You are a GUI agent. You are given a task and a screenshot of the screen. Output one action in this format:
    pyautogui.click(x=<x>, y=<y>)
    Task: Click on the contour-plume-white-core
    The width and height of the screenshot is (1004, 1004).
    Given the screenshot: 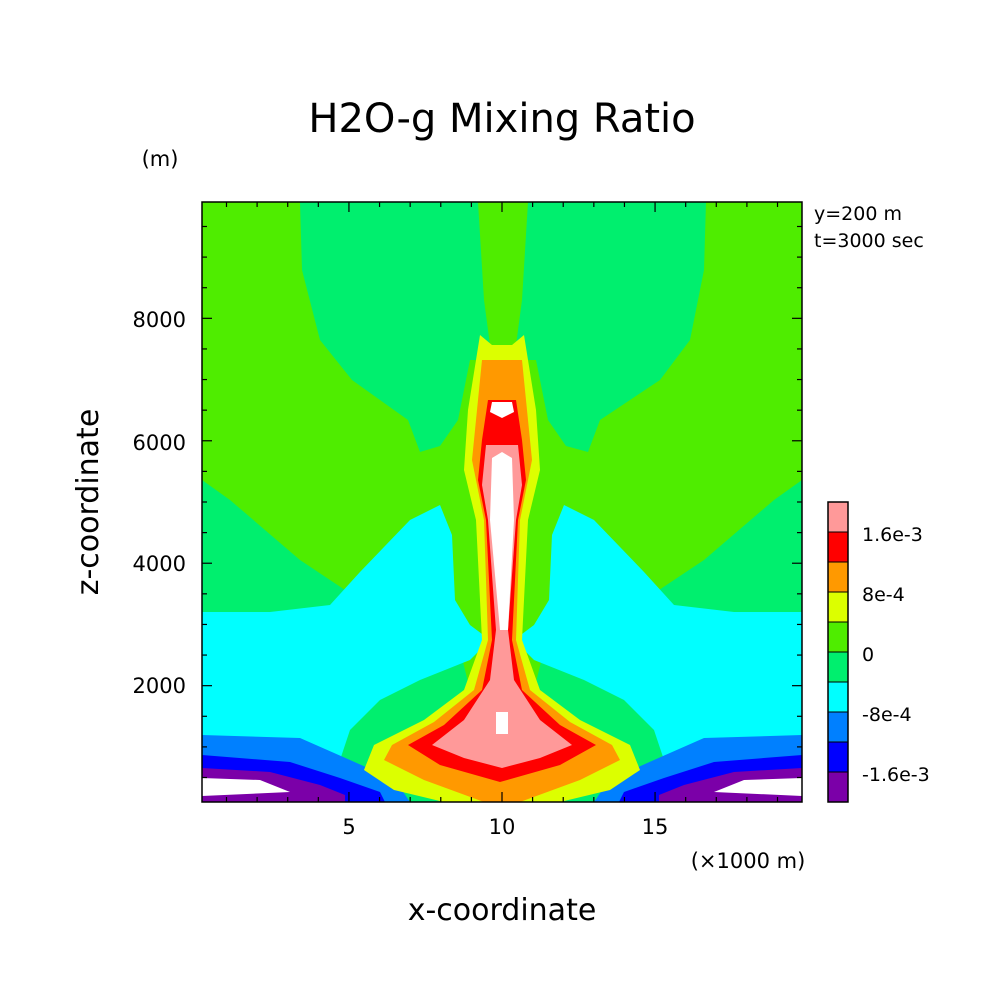 What is the action you would take?
    pyautogui.click(x=502, y=568)
    